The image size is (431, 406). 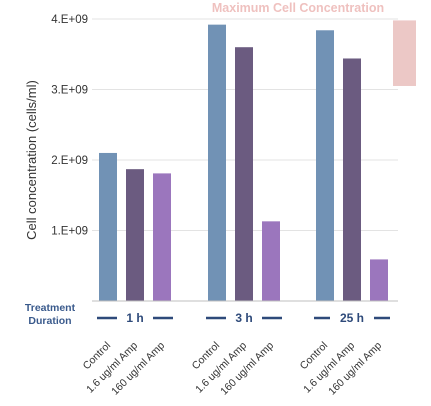 What do you see at coordinates (69, 161) in the screenshot?
I see `y-tick-label: 2.E+09` at bounding box center [69, 161].